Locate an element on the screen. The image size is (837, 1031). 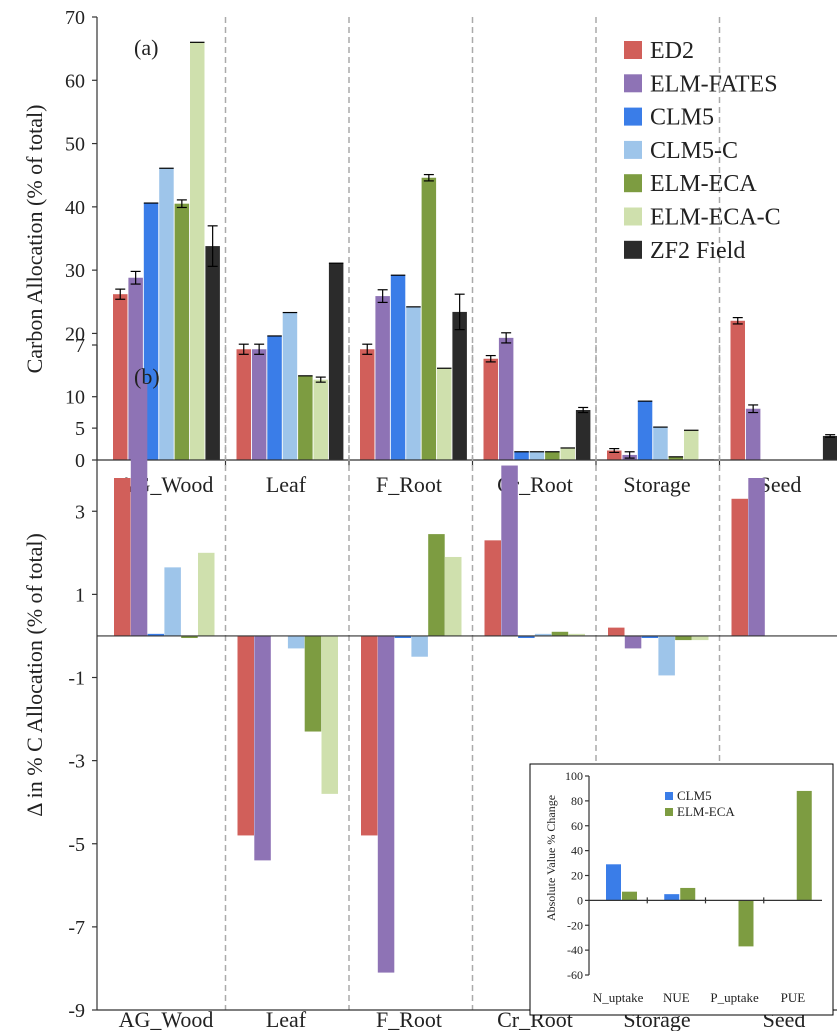
y-tick-label-a-40: 40 is located at coordinates (75, 208).